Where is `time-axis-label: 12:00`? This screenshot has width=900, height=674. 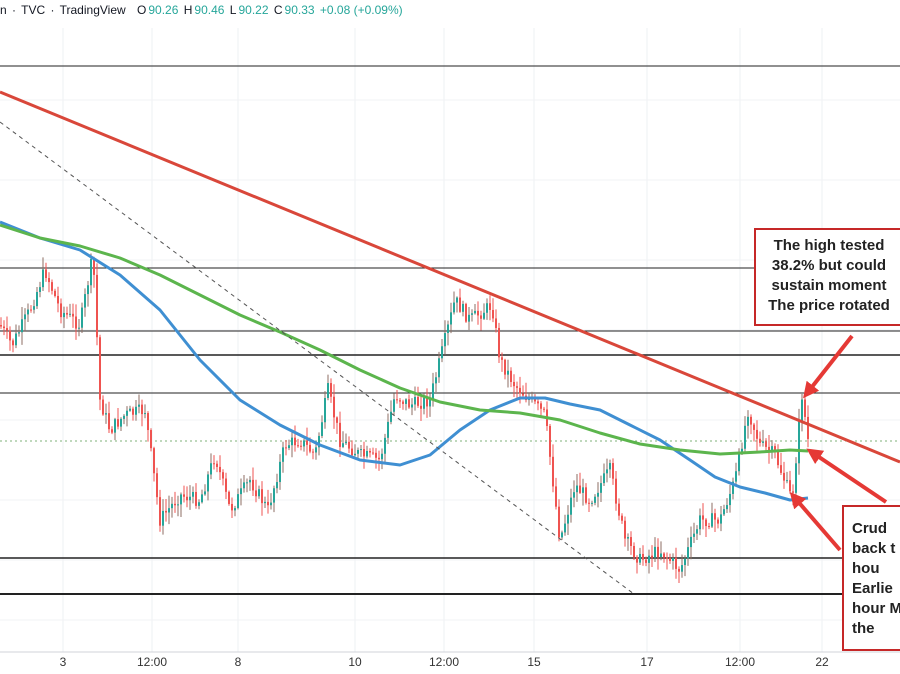
time-axis-label: 12:00 is located at coordinates (444, 662).